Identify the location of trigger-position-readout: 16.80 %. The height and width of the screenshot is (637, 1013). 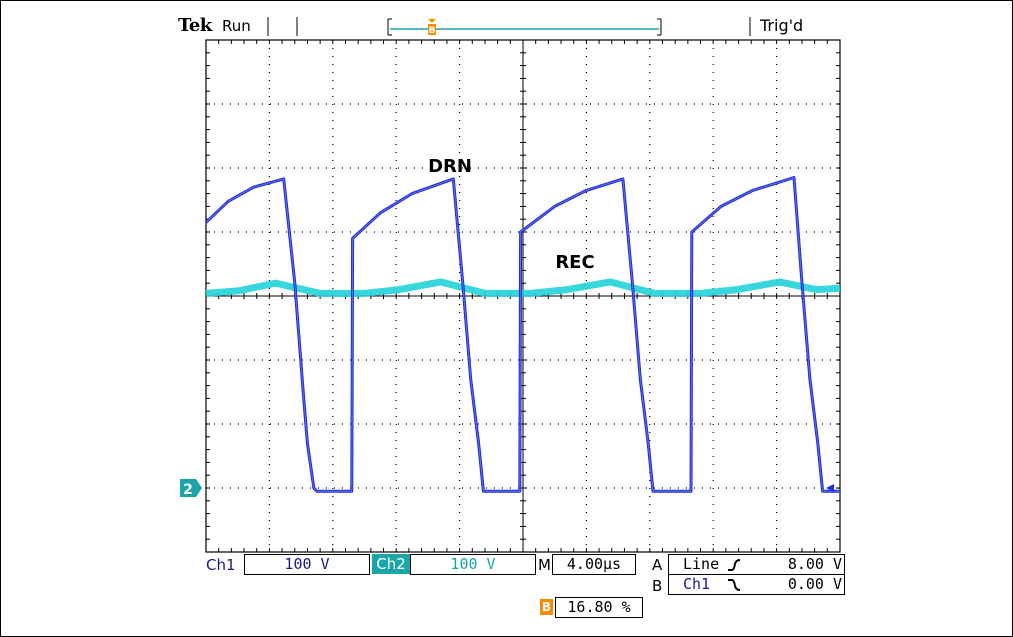
(599, 607).